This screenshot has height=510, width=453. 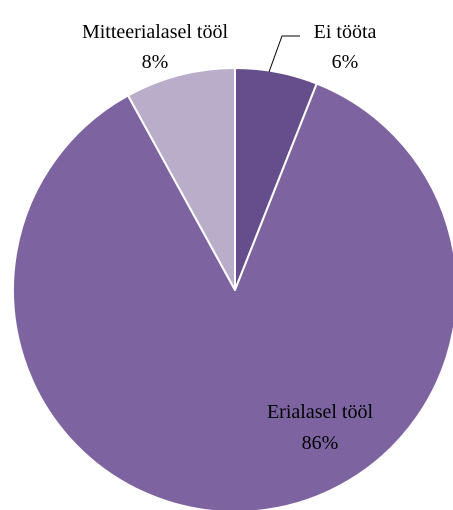 What do you see at coordinates (345, 32) in the screenshot?
I see `slice-label-ei-toota: Ei tööta` at bounding box center [345, 32].